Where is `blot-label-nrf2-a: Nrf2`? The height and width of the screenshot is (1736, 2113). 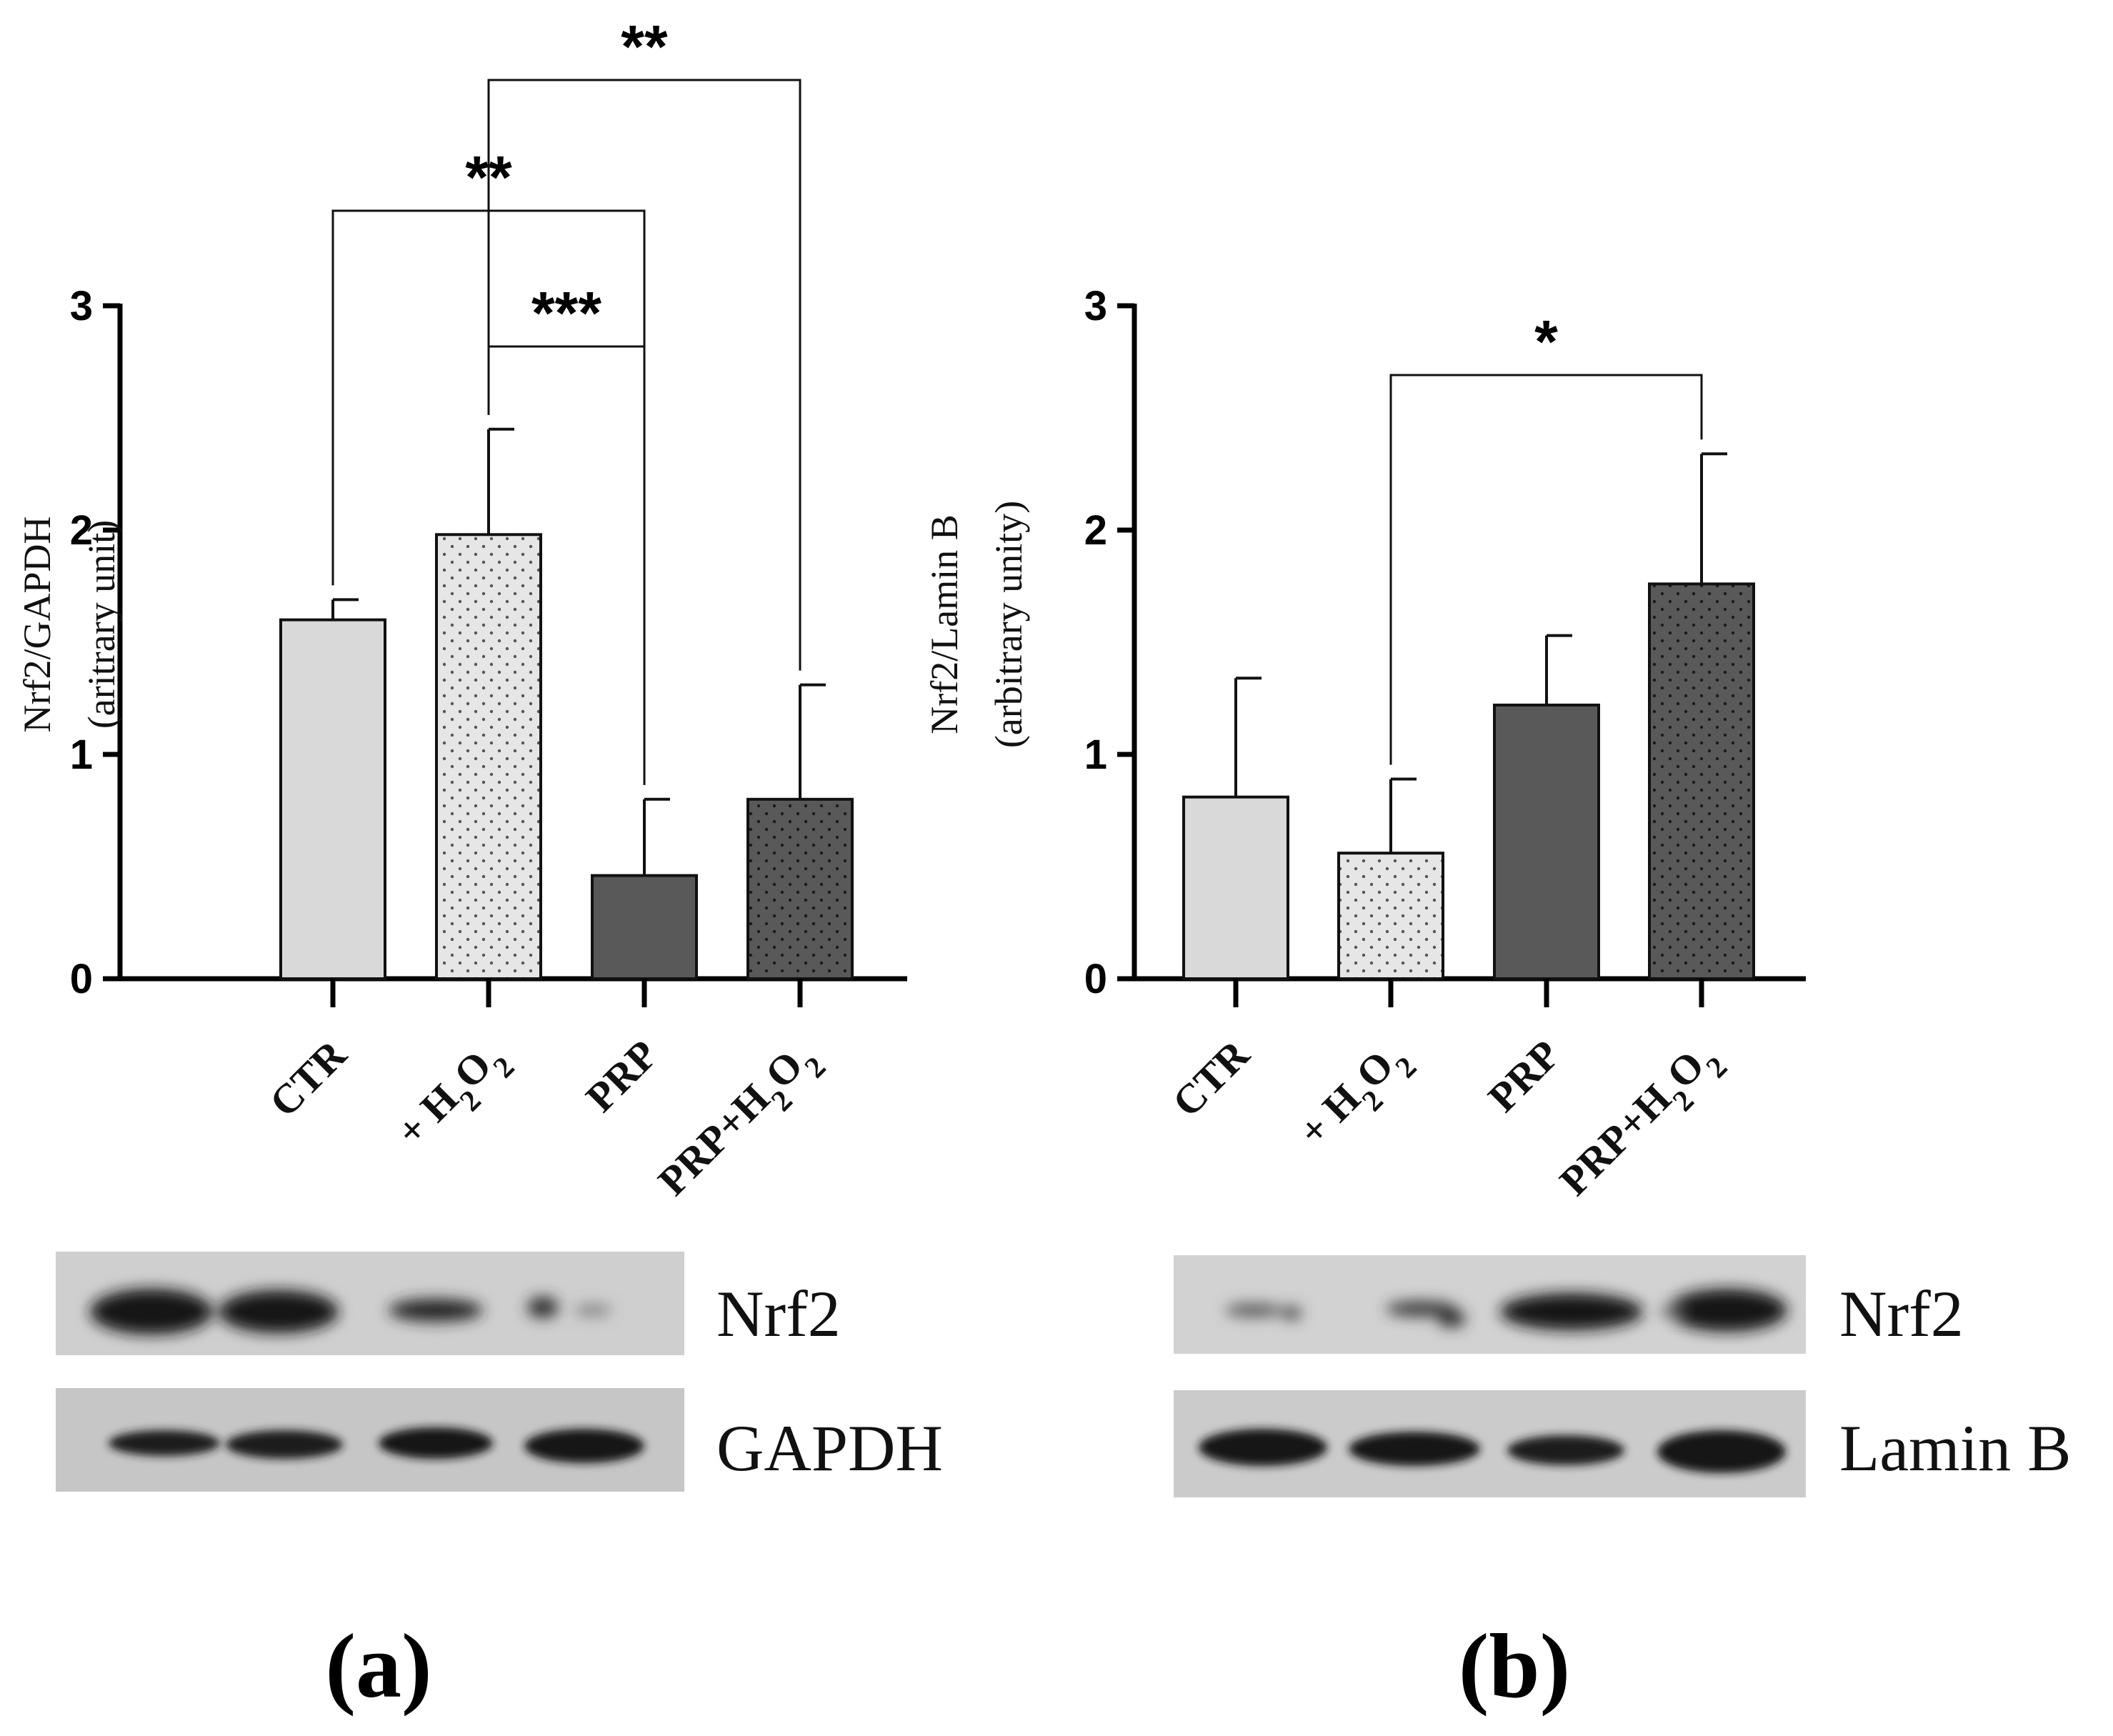 blot-label-nrf2-a: Nrf2 is located at coordinates (778, 1313).